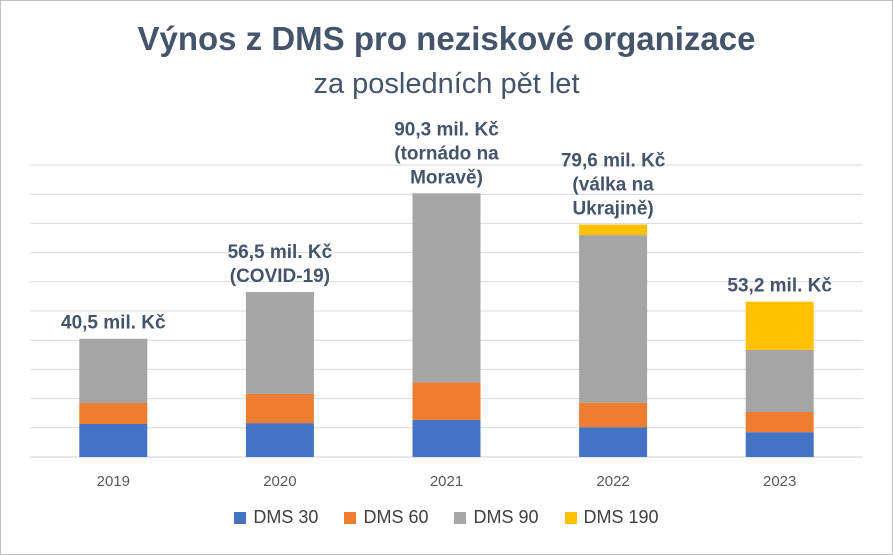 The height and width of the screenshot is (555, 893). I want to click on bar-dms-60-2022, so click(613, 415).